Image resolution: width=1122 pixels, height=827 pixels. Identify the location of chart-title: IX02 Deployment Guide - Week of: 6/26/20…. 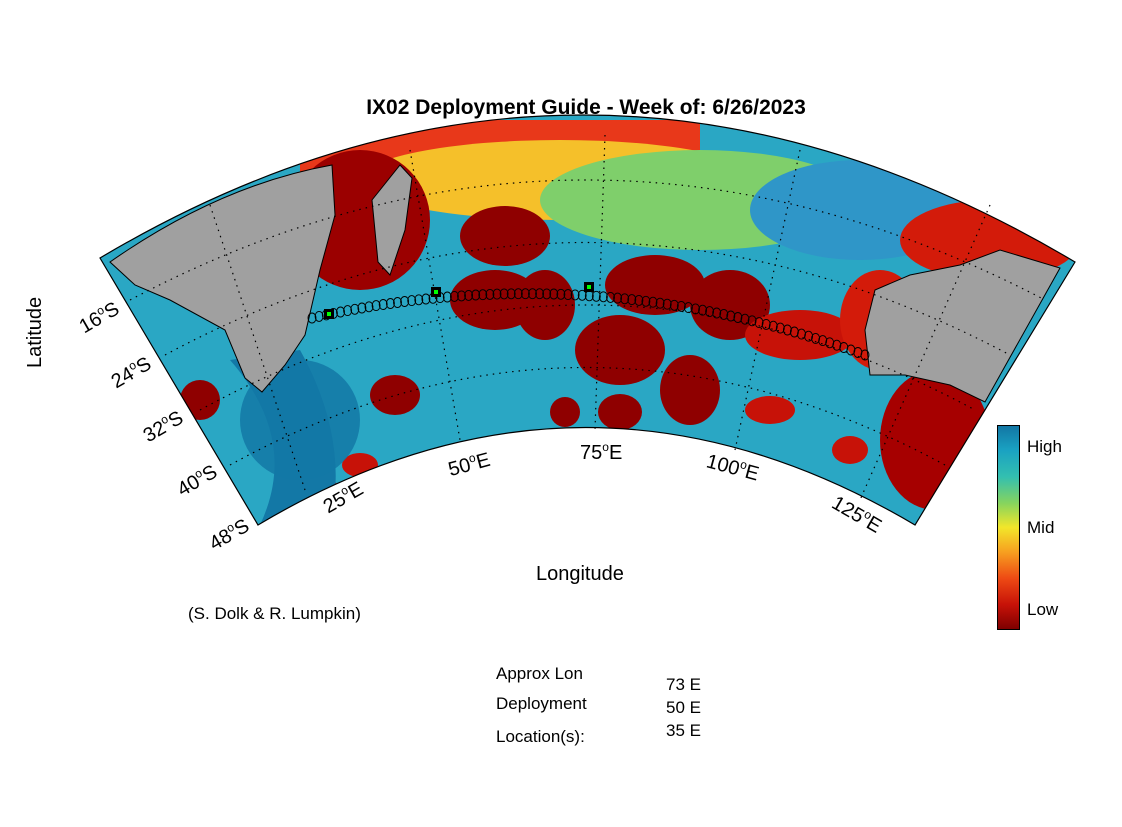
(586, 107).